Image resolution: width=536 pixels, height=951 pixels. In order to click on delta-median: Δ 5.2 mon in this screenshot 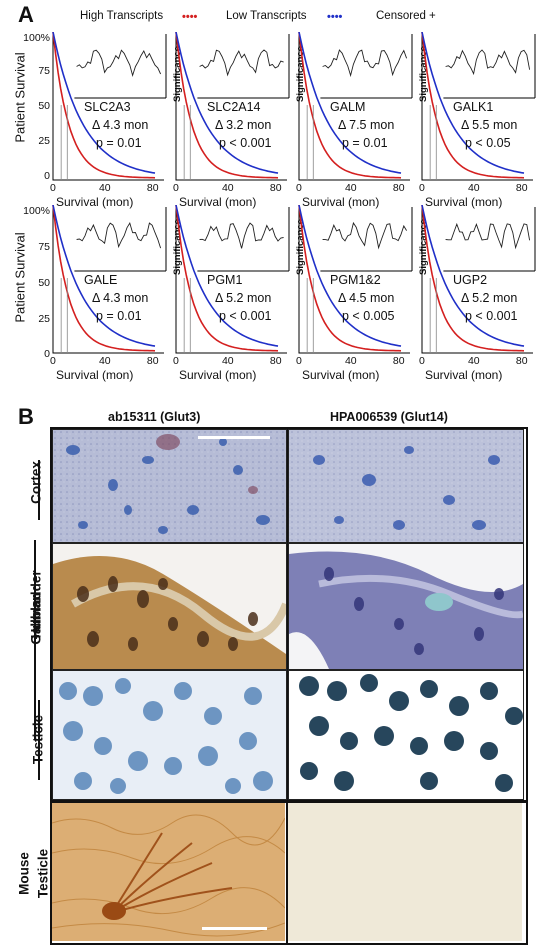, I will do `click(489, 298)`.